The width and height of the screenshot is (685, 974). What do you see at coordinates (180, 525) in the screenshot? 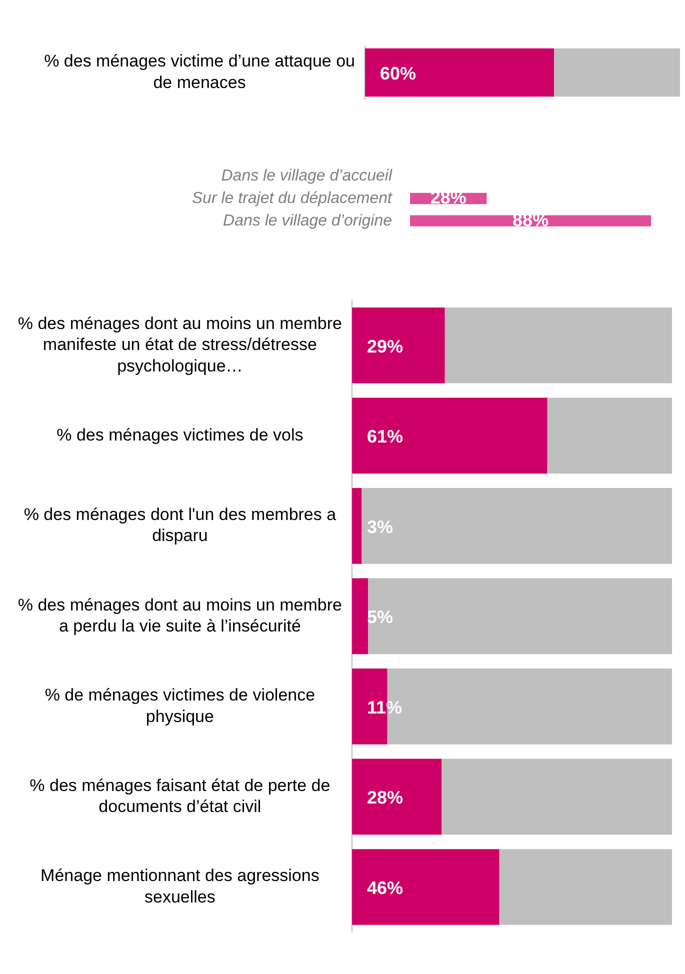
I see `y-tick-label: % des ménages dont l'un des membres a disparu` at bounding box center [180, 525].